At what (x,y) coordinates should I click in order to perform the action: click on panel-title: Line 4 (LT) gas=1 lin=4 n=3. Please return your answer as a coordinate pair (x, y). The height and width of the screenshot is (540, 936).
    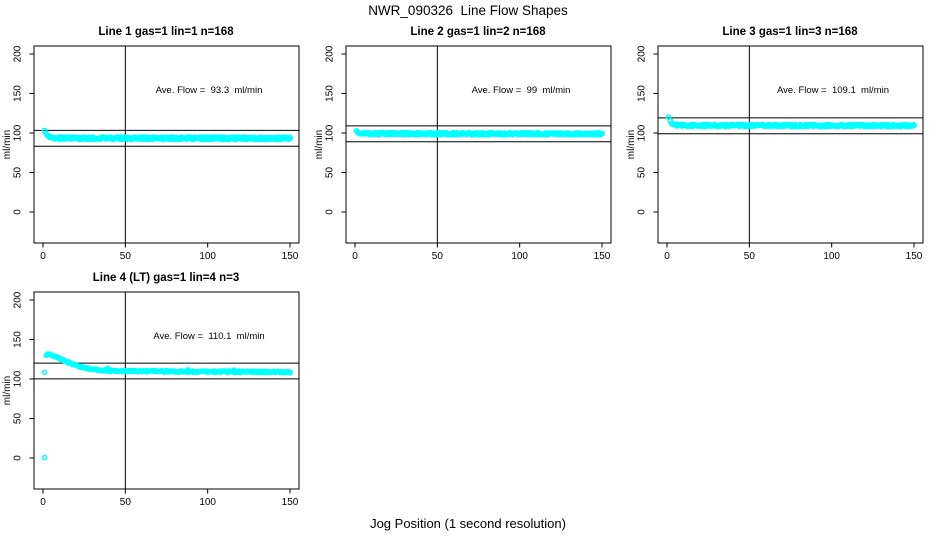
    Looking at the image, I should click on (166, 278).